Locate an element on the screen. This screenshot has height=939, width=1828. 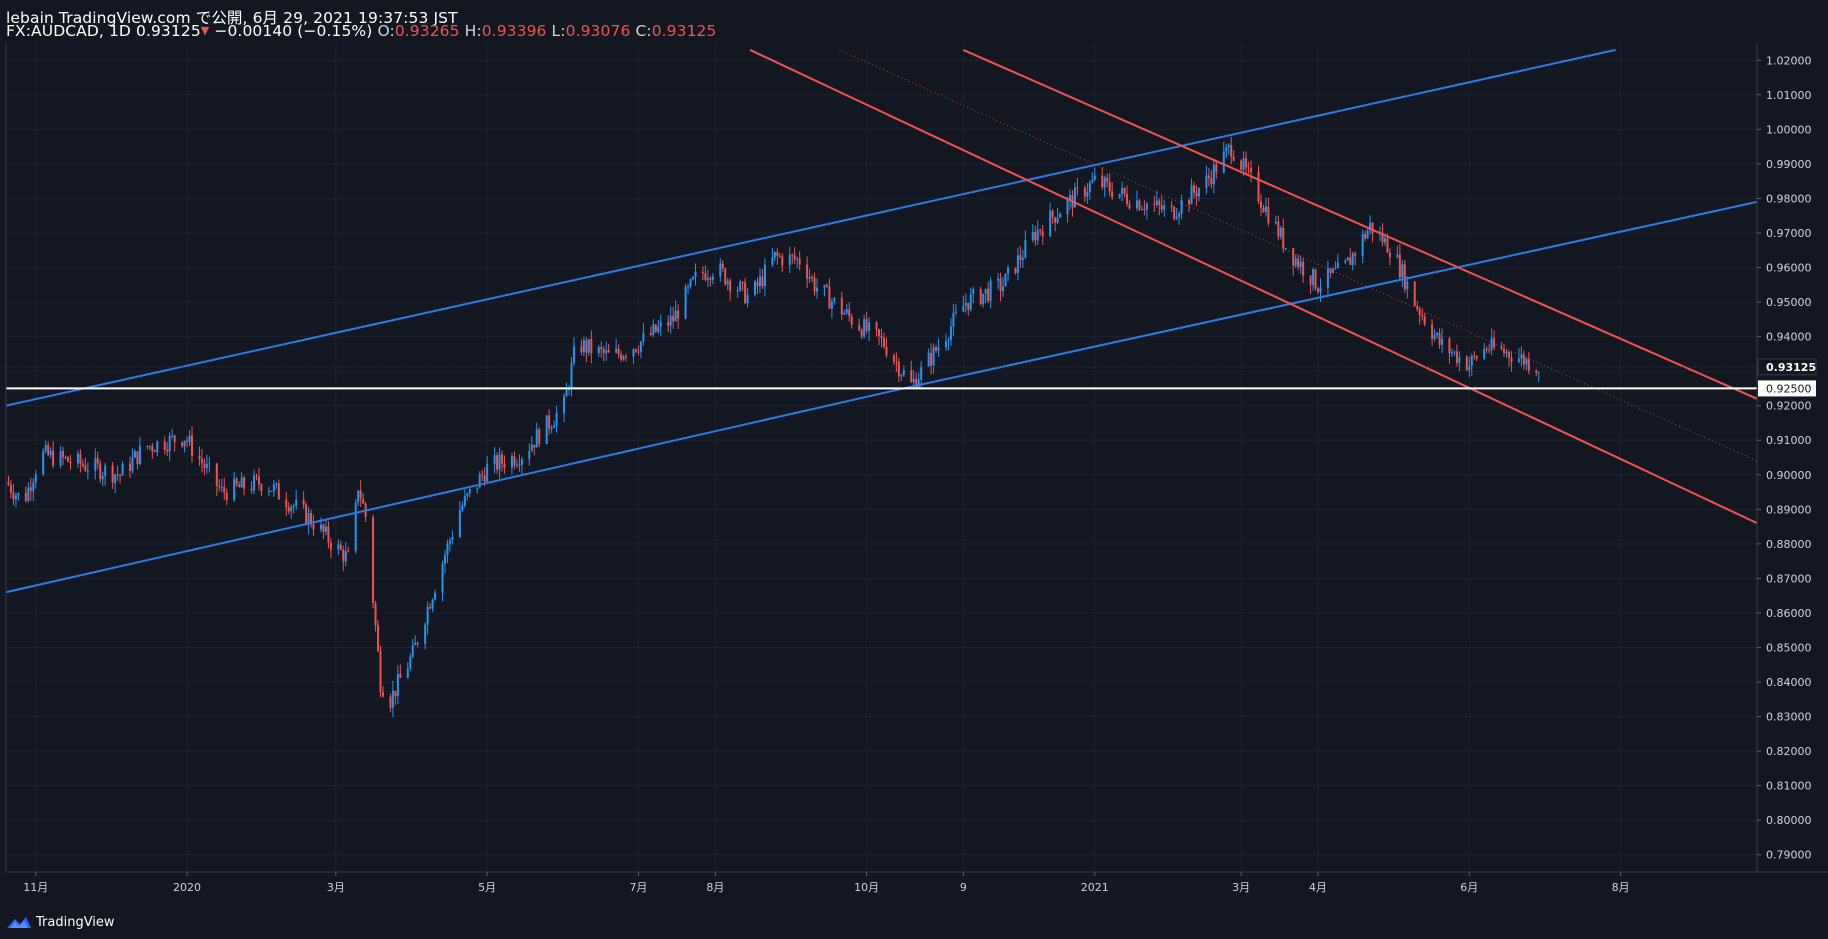
price-tick-label: 0.95000 is located at coordinates (1789, 302).